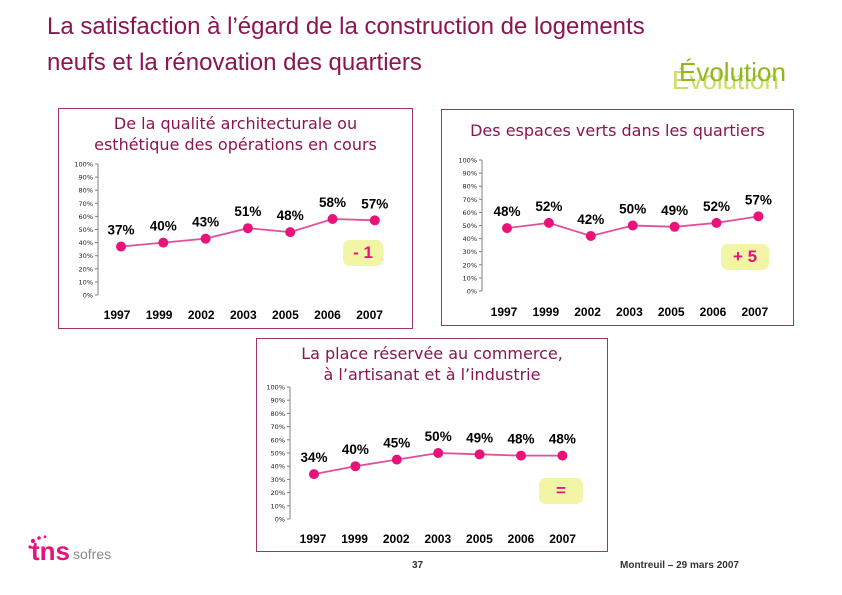 This screenshot has width=842, height=595. I want to click on slide-title-line-2: neufs et la rénovation des quartiers, so click(234, 62).